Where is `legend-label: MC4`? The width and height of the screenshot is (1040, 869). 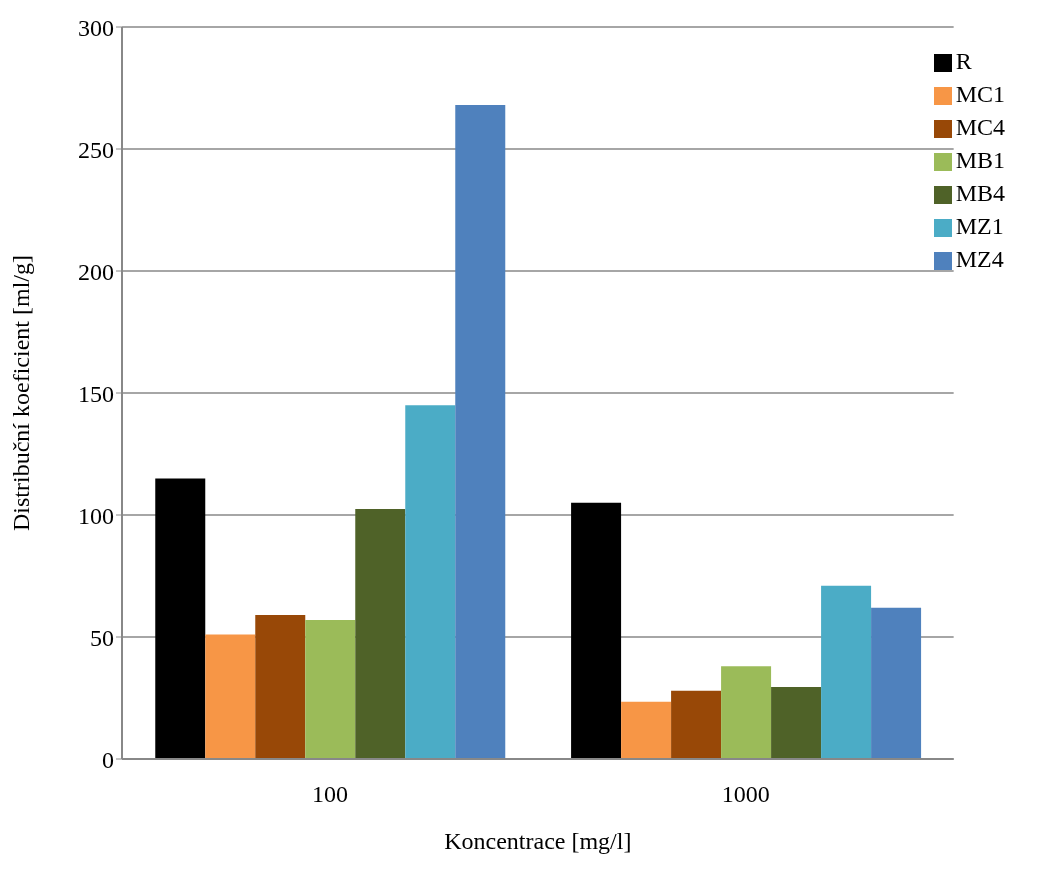
legend-label: MC4 is located at coordinates (980, 127).